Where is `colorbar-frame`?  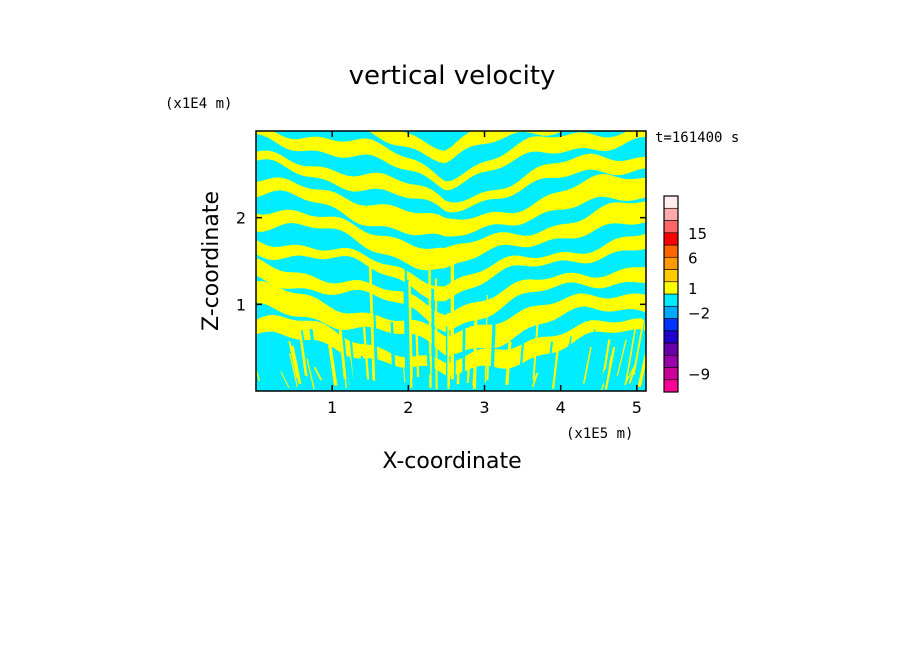 colorbar-frame is located at coordinates (671, 294).